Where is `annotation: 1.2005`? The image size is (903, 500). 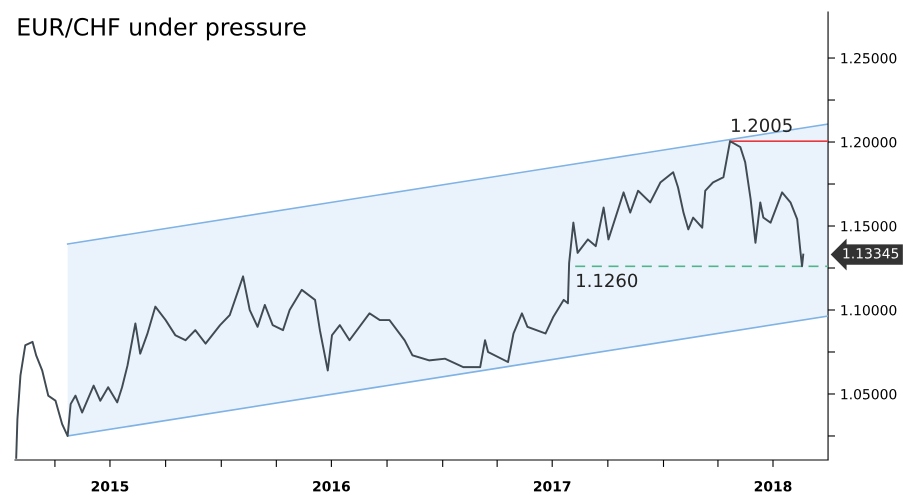
annotation: 1.2005 is located at coordinates (762, 125).